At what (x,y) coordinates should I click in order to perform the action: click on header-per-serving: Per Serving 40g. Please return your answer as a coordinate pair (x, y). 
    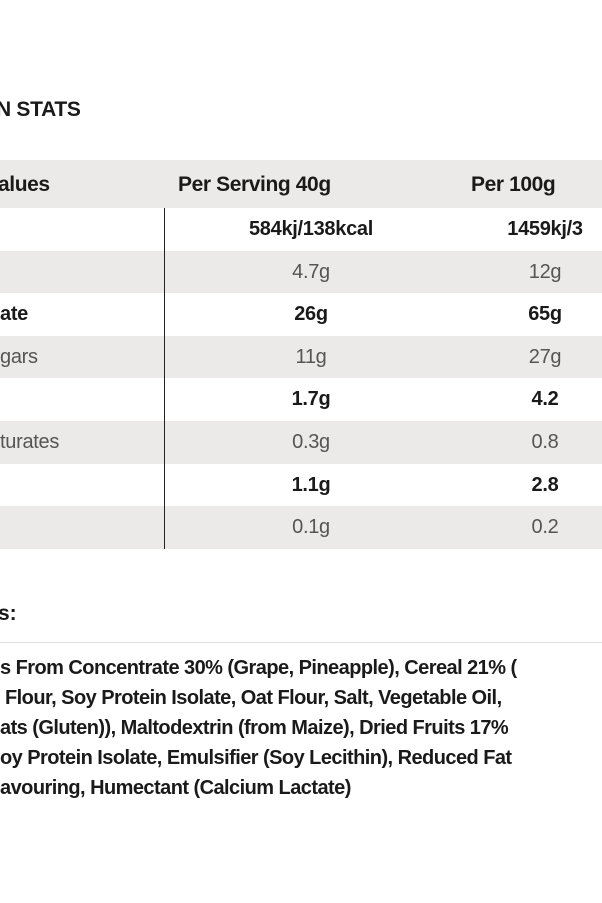
    Looking at the image, I should click on (254, 184).